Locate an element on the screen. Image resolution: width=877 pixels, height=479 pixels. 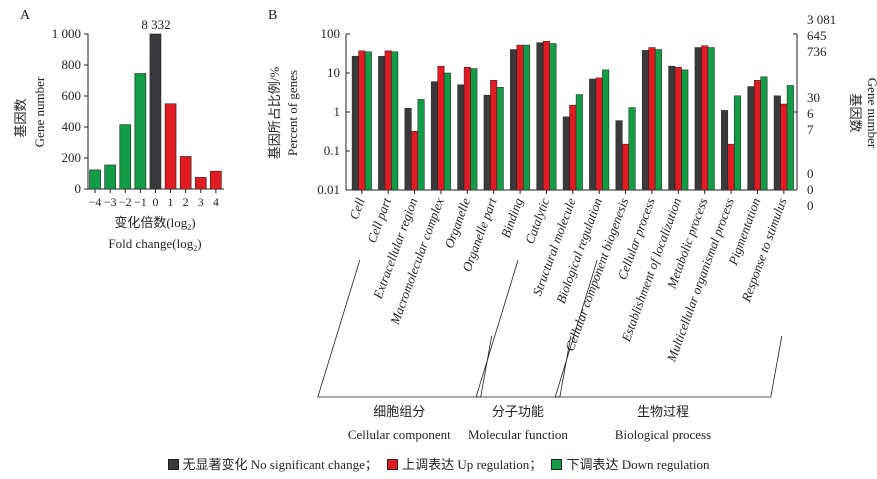
panel-b-letter: B is located at coordinates (272, 15).